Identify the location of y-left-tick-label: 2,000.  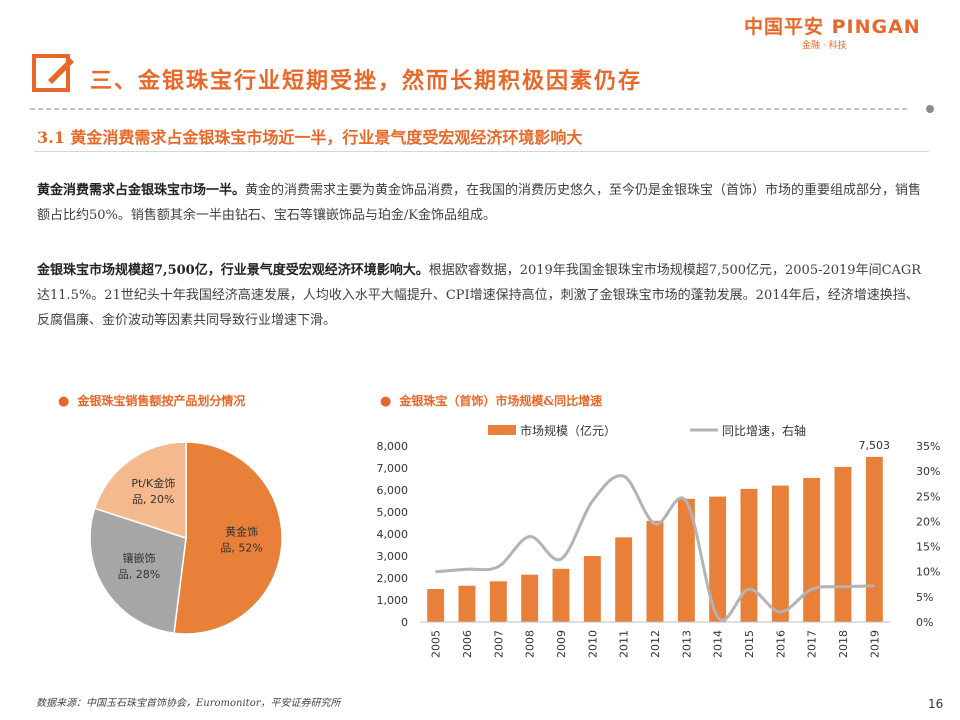
(393, 578).